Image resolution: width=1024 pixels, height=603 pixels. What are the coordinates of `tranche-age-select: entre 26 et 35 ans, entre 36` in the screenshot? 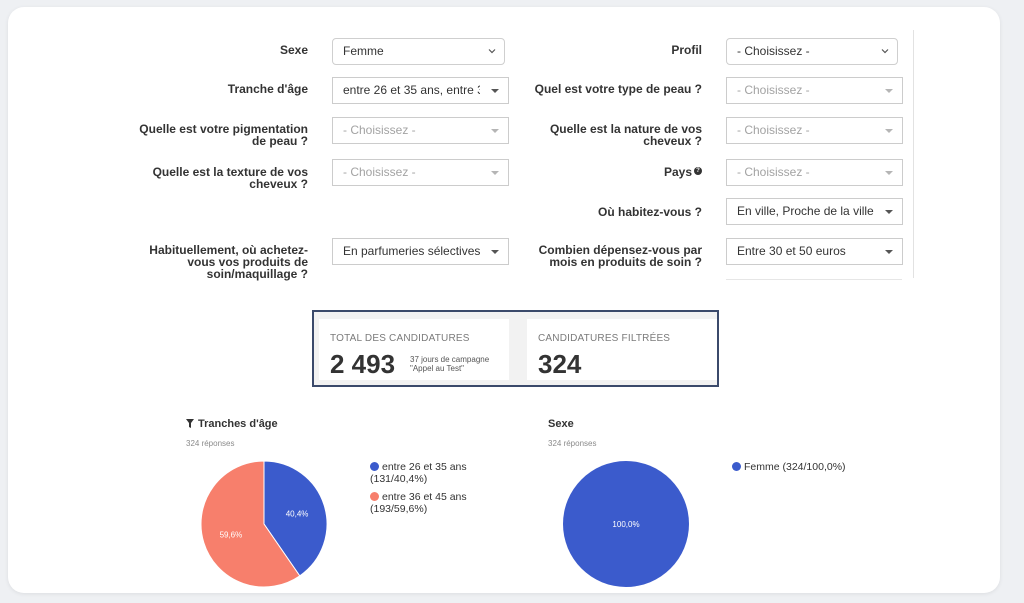 It's located at (420, 90).